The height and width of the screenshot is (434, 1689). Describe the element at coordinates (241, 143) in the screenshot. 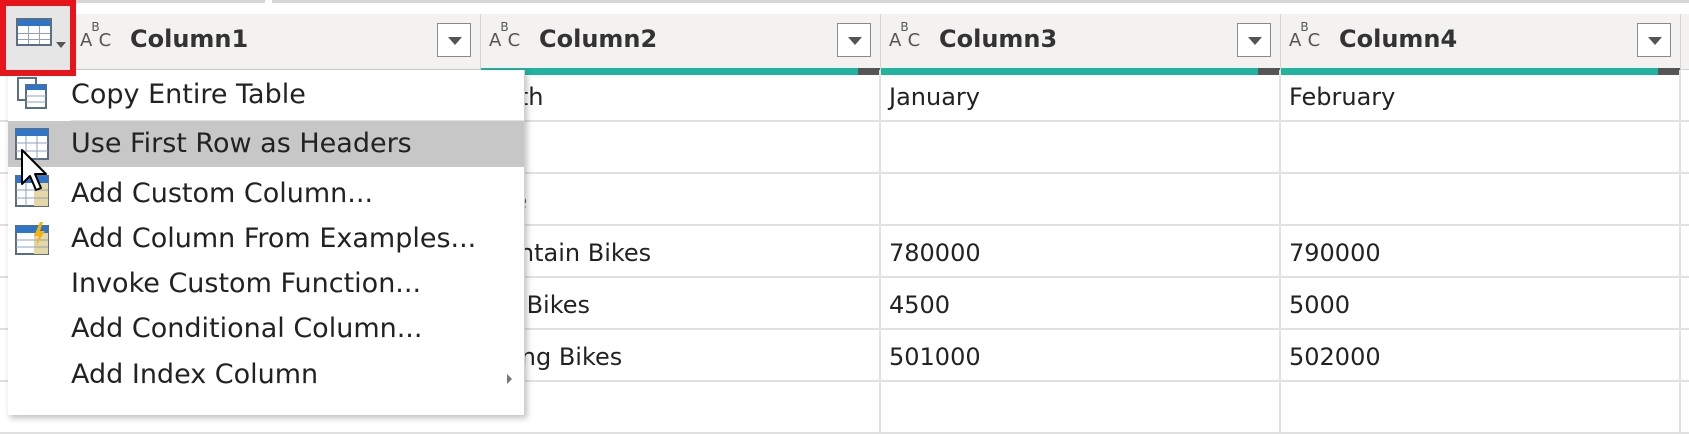

I see `menu-item-label: Use First Row as Headers` at that location.